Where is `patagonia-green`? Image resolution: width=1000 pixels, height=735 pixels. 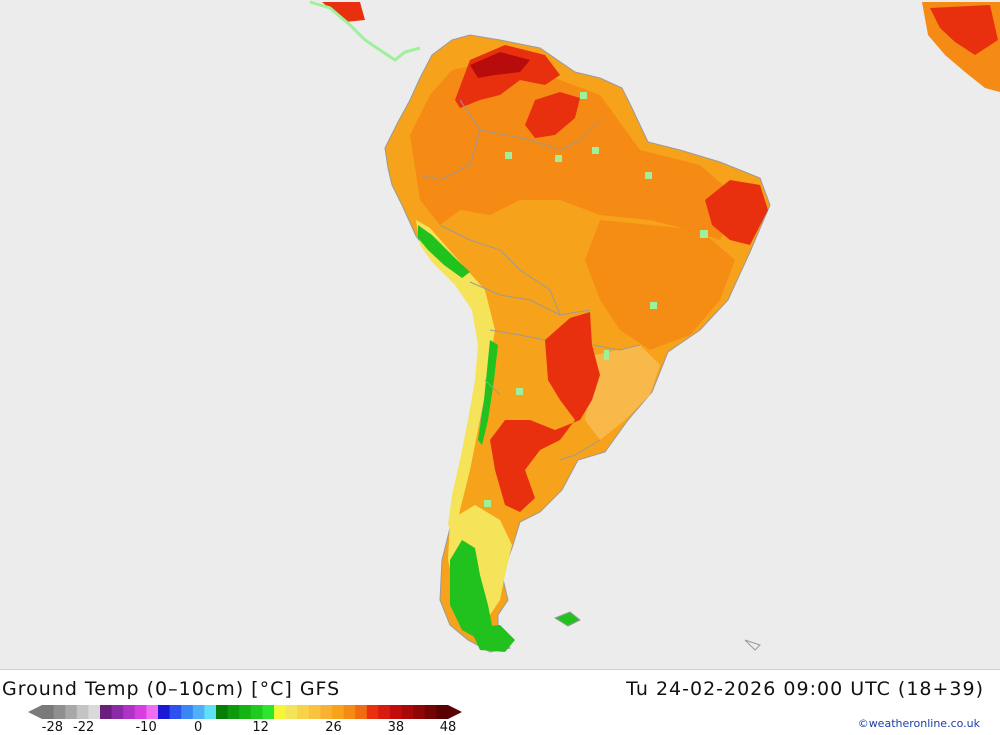
patagonia-green is located at coordinates (471, 590).